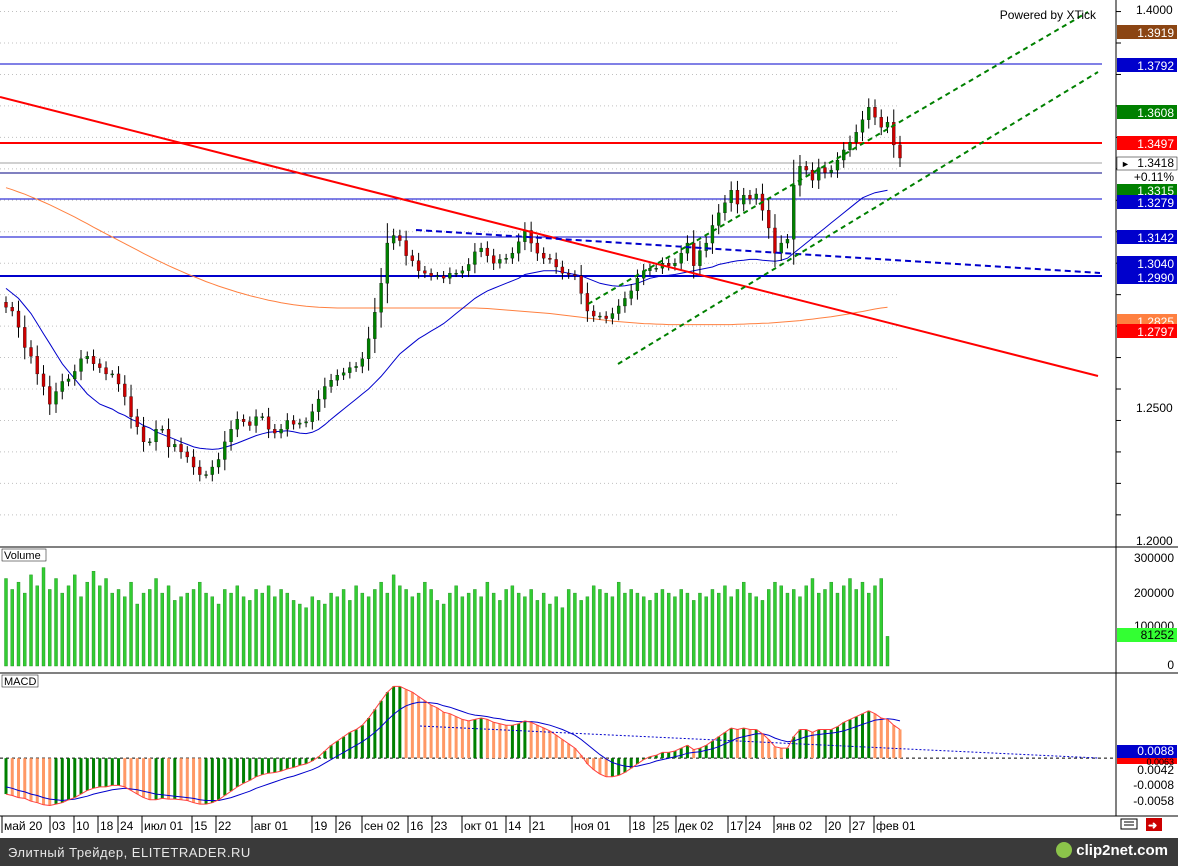 The width and height of the screenshot is (1178, 866). Describe the element at coordinates (1147, 635) in the screenshot. I see `vol-last-bg` at that location.